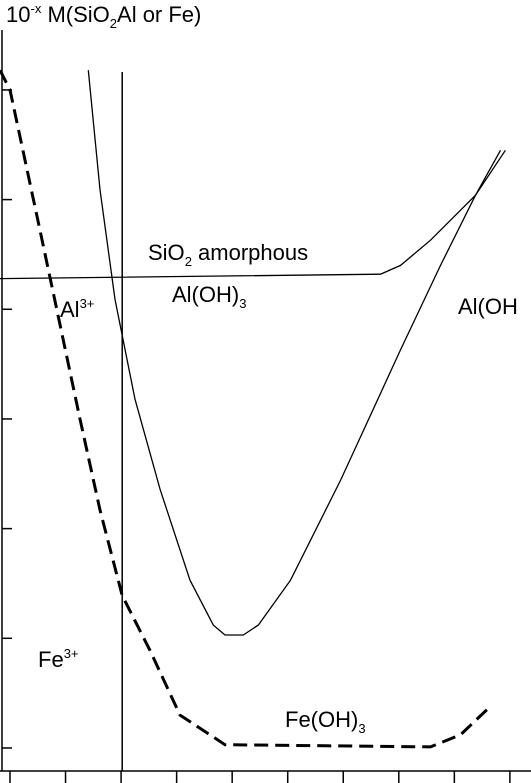  What do you see at coordinates (75, 14) in the screenshot?
I see `annotation-text: M(SiO` at bounding box center [75, 14].